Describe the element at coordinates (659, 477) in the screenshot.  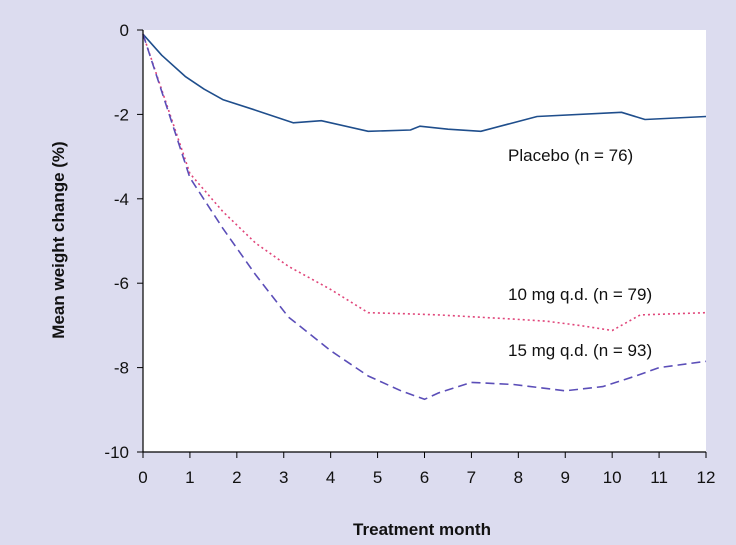
I see `x-tick-label: 11` at that location.